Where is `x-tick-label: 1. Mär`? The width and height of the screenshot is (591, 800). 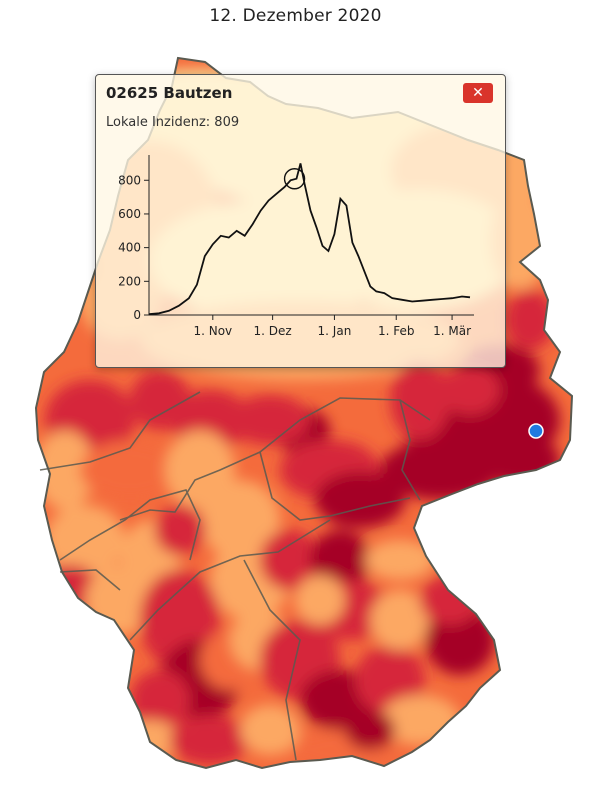 x-tick-label: 1. Mär is located at coordinates (452, 331).